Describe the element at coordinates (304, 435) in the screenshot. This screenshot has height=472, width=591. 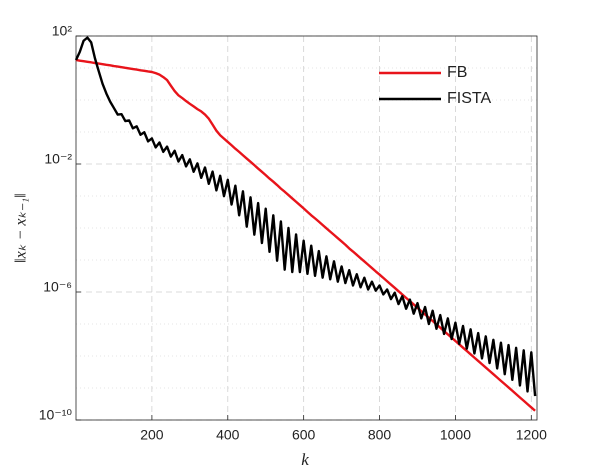
I see `x-tick-label: 600` at that location.